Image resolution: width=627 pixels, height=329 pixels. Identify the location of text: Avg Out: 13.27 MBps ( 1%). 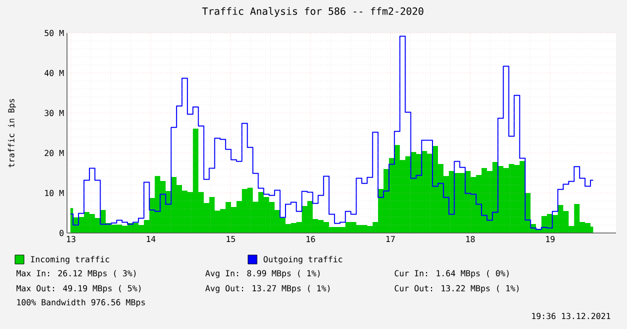
(267, 289).